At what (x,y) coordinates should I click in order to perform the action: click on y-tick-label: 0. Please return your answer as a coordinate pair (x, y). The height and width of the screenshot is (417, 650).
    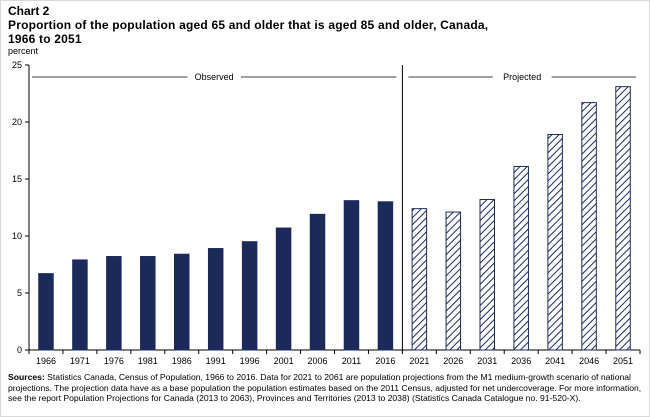
    Looking at the image, I should click on (19, 350).